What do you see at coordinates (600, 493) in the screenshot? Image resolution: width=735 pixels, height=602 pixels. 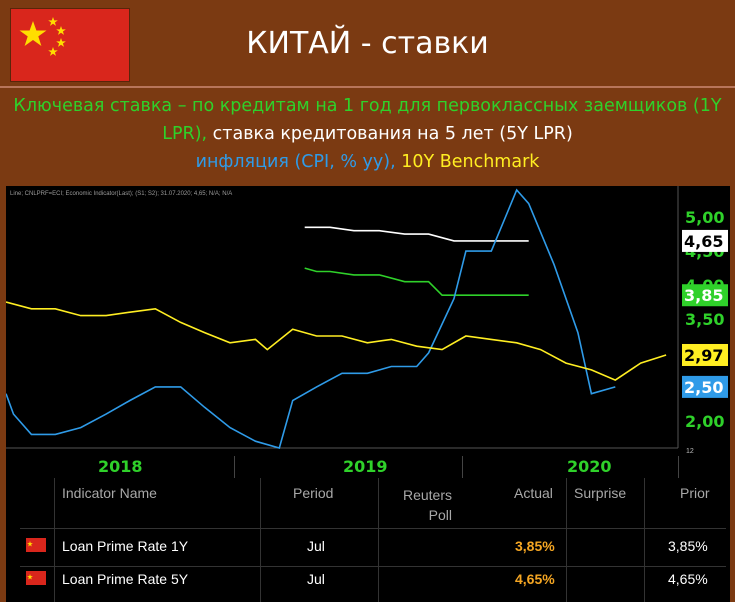 I see `col-header-surprise: Surprise` at bounding box center [600, 493].